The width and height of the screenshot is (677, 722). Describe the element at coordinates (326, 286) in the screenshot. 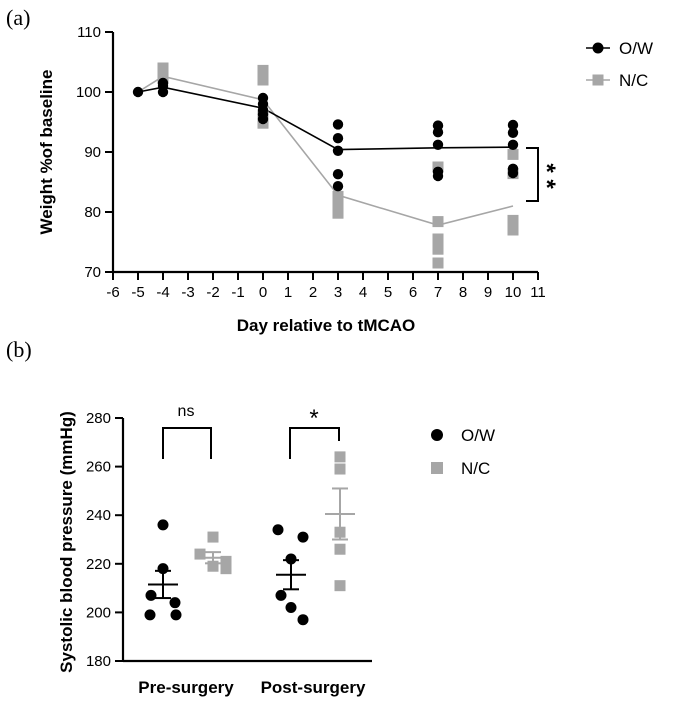

I see `panel-a-x-ticks: -6 -5 -4 -3 -2 -1 0 1 2 3 4 5 6 7 8 9 10 11` at that location.